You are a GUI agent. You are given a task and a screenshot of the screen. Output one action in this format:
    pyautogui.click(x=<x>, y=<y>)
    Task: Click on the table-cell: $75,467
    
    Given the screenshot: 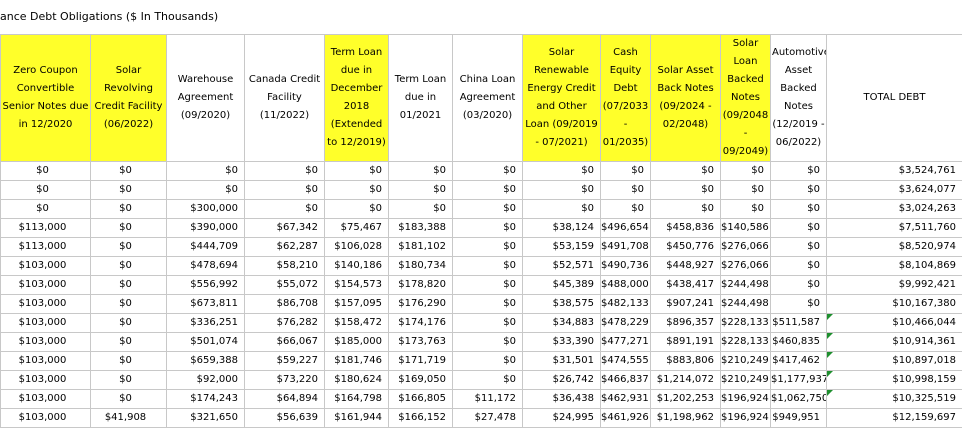 What is the action you would take?
    pyautogui.click(x=357, y=228)
    